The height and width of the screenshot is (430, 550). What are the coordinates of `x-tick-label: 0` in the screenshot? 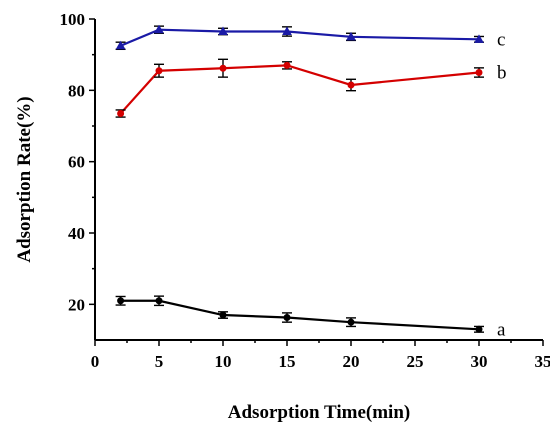 It's located at (95, 361).